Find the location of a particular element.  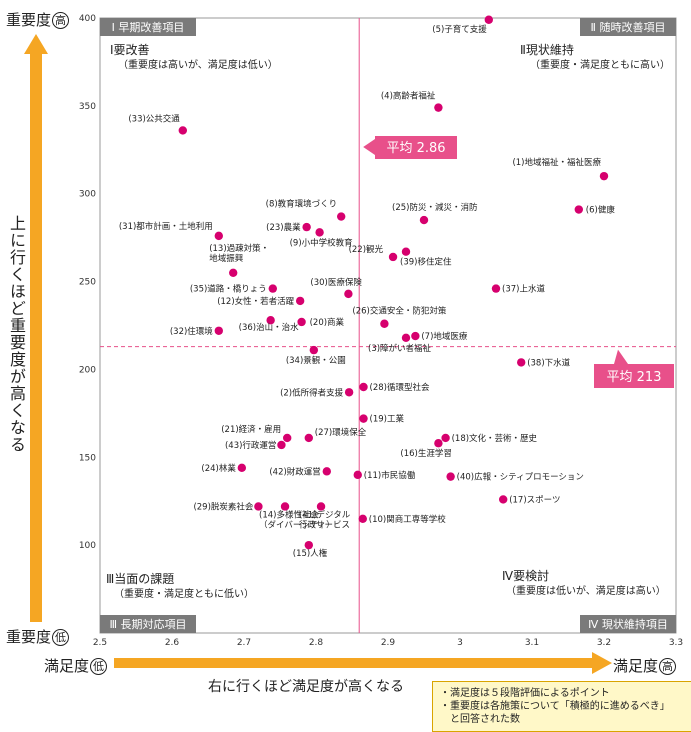

data-point-label: (26)交通安全・防犯対策 is located at coordinates (399, 311).